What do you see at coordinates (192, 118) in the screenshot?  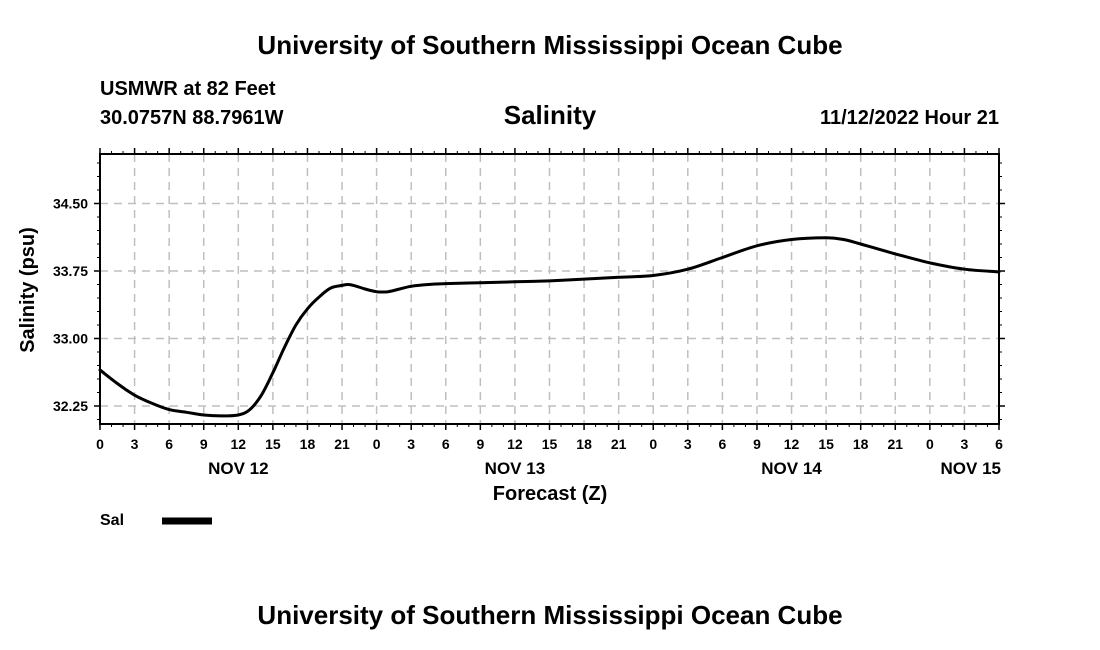 I see `coordinates-label: 30.0757N 88.7961W` at bounding box center [192, 118].